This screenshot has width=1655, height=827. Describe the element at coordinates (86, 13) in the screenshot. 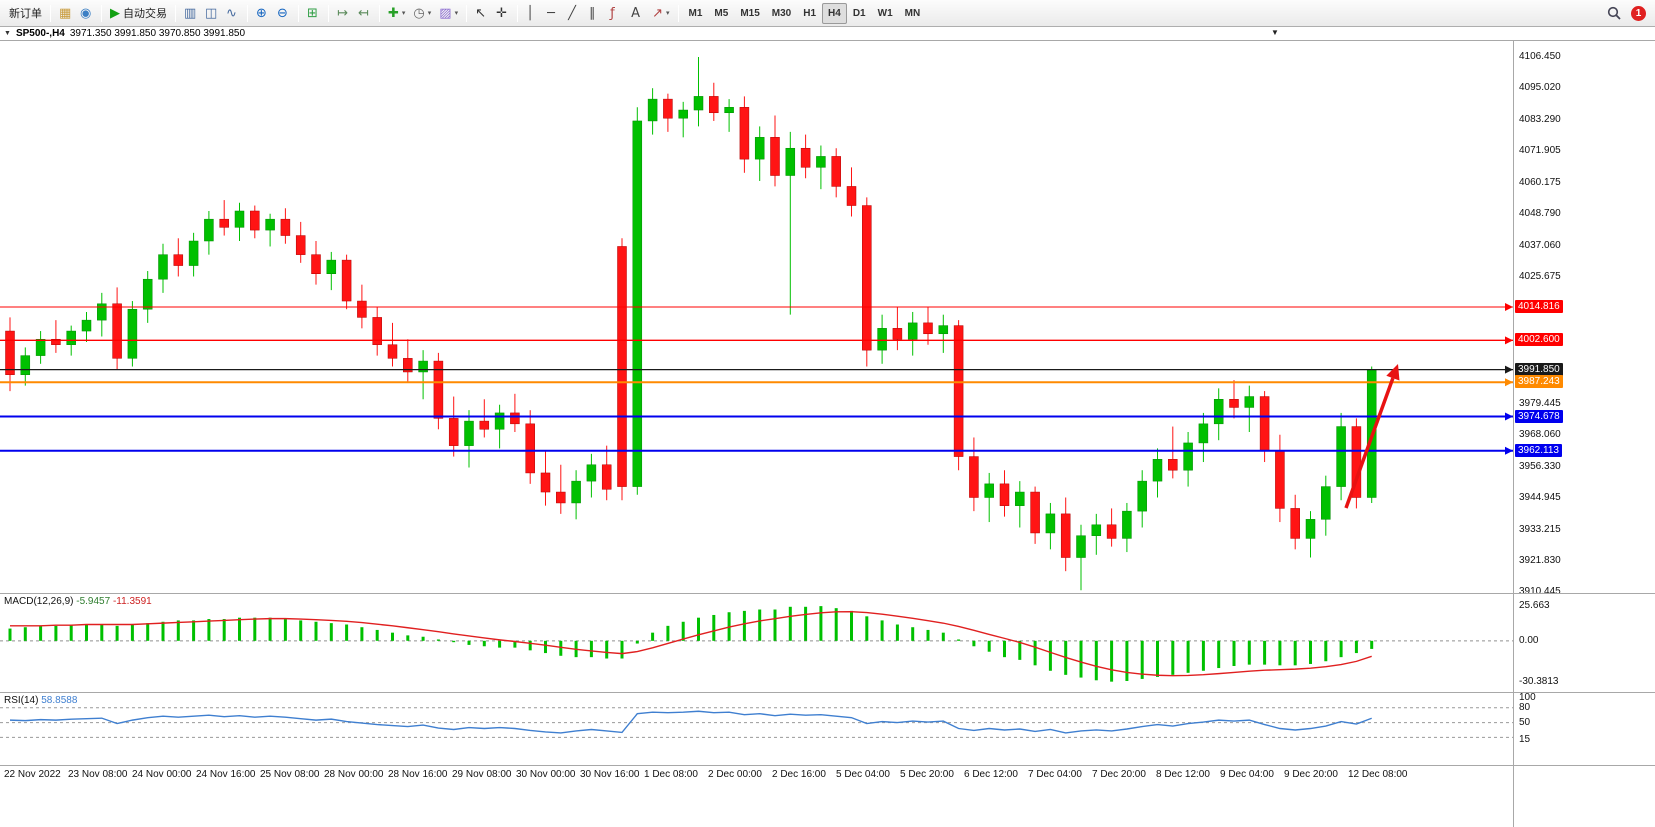

I see `profiles-button: ◉` at that location.